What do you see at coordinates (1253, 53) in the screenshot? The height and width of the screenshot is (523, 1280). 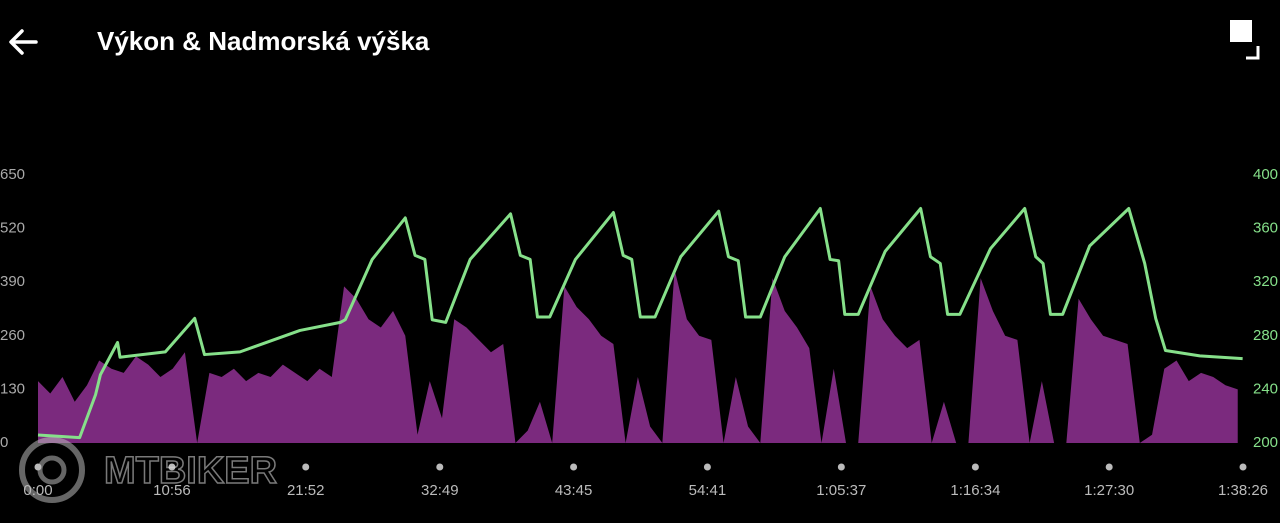 I see `fullscreen-corner` at bounding box center [1253, 53].